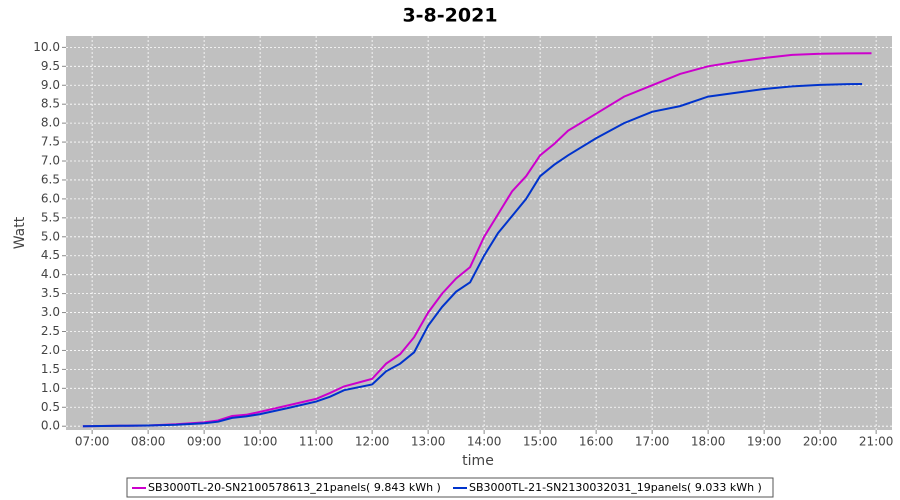 This screenshot has height=500, width=900. What do you see at coordinates (50, 104) in the screenshot?
I see `y-tick-label: 8.5` at bounding box center [50, 104].